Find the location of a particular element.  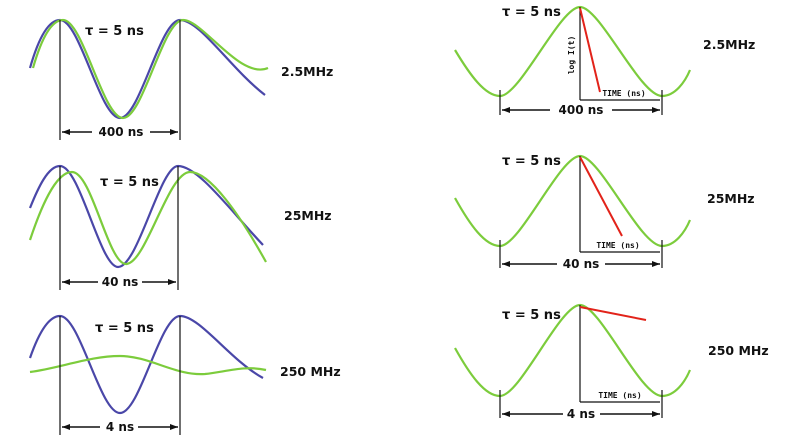

right-panel-3: 4 ns τ = 5 ns 250 MHz TIME (ns) is located at coordinates (611, 362).